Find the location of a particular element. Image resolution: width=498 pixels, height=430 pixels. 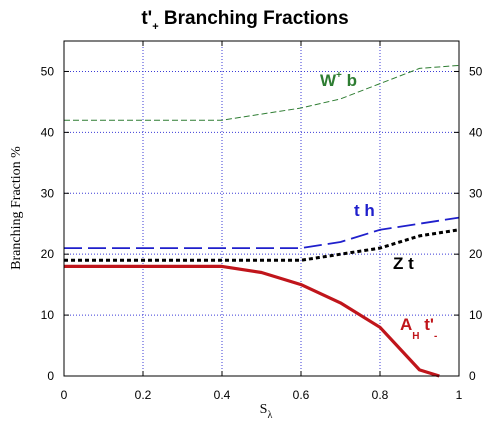

y-tick-label: 50 is located at coordinates (48, 71).